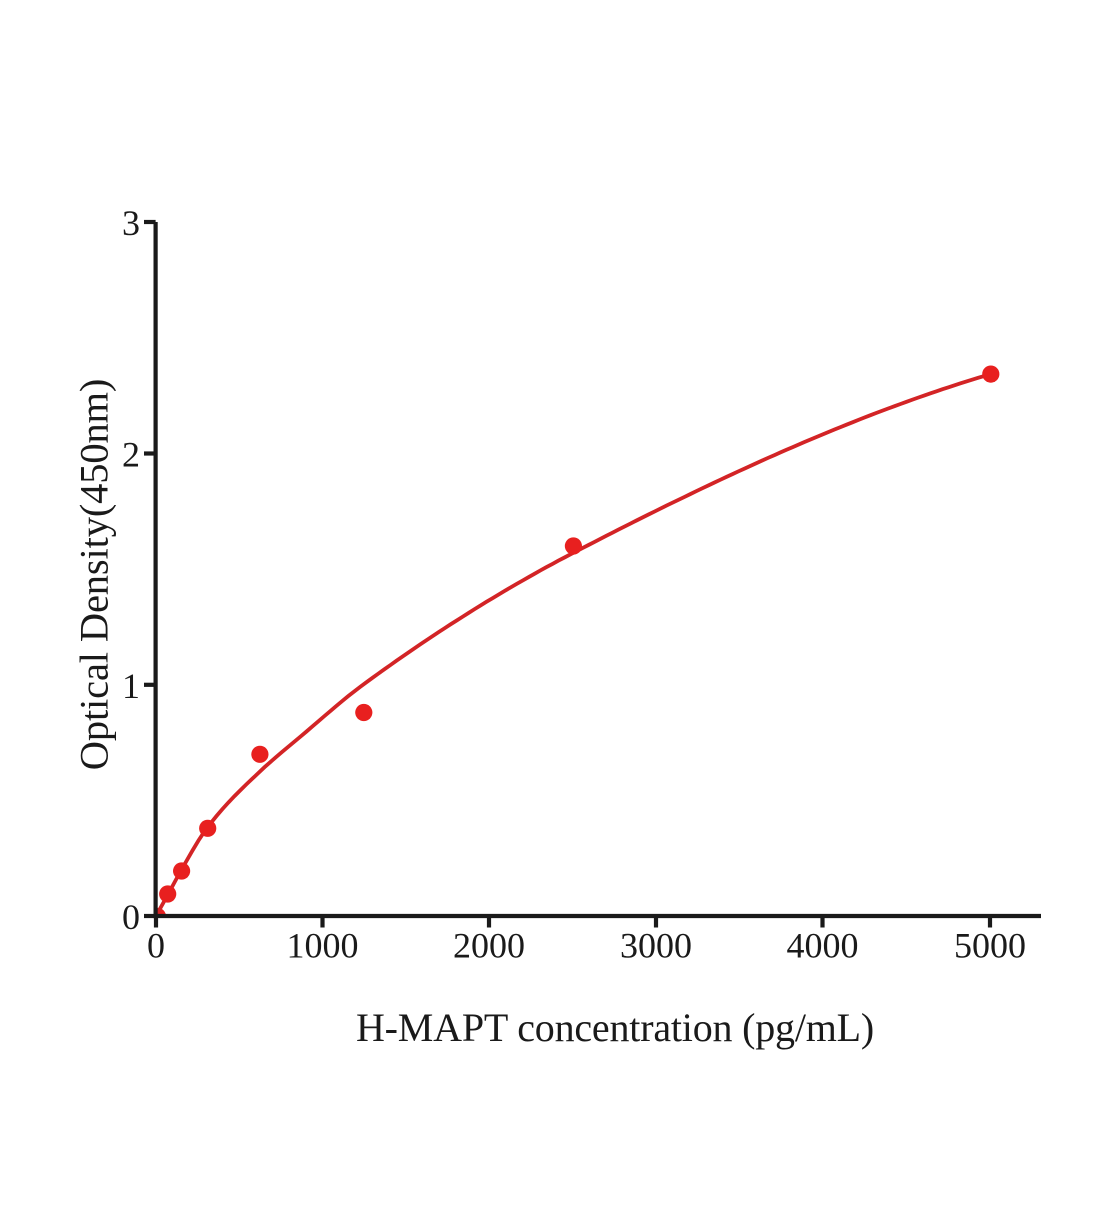 This screenshot has height=1205, width=1104. What do you see at coordinates (131, 455) in the screenshot?
I see `svg-text: 2` at bounding box center [131, 455].